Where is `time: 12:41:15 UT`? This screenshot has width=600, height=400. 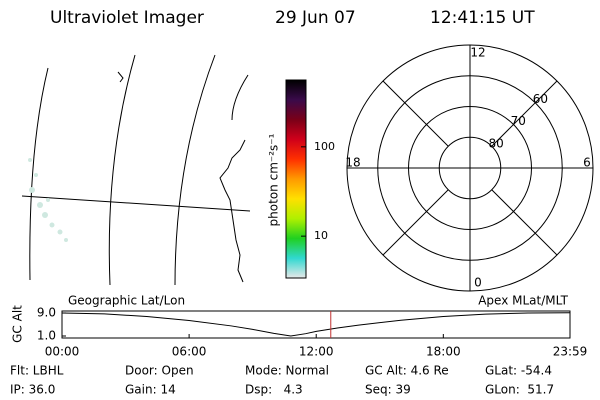 time: 12:41:15 UT is located at coordinates (482, 18).